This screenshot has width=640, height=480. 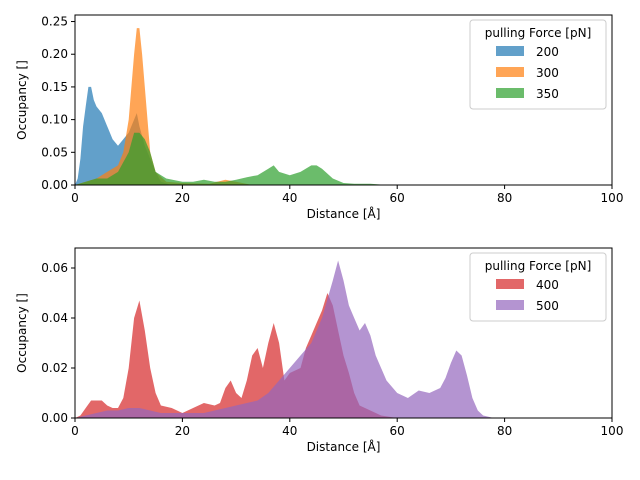 I want to click on legend-label-300: 300, so click(x=547, y=73).